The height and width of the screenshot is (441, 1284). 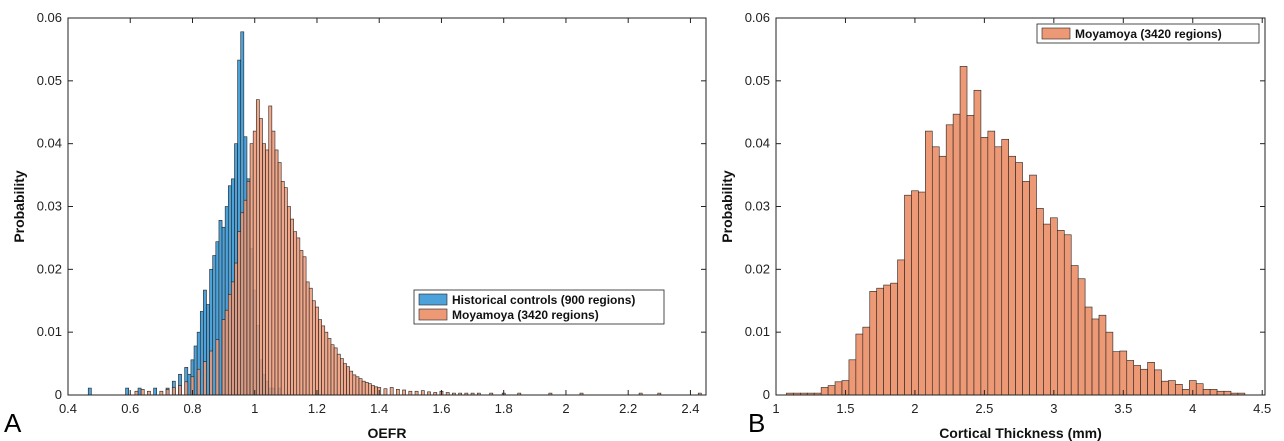 What do you see at coordinates (13, 423) in the screenshot?
I see `panel-label: A` at bounding box center [13, 423].